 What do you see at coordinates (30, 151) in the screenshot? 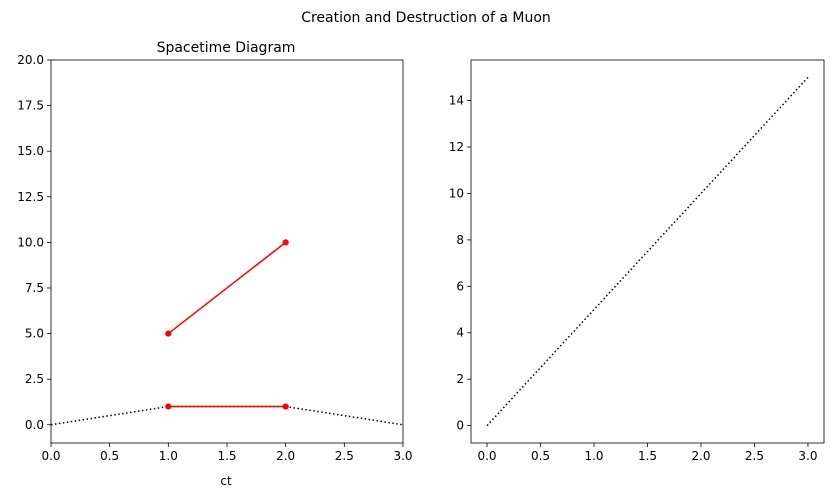
I see `y-tick-label: 15.0` at bounding box center [30, 151].